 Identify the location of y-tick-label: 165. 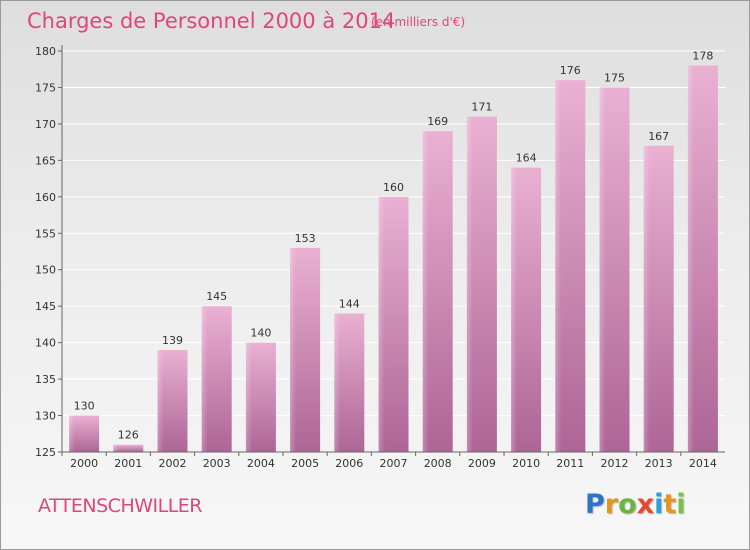
(45, 160).